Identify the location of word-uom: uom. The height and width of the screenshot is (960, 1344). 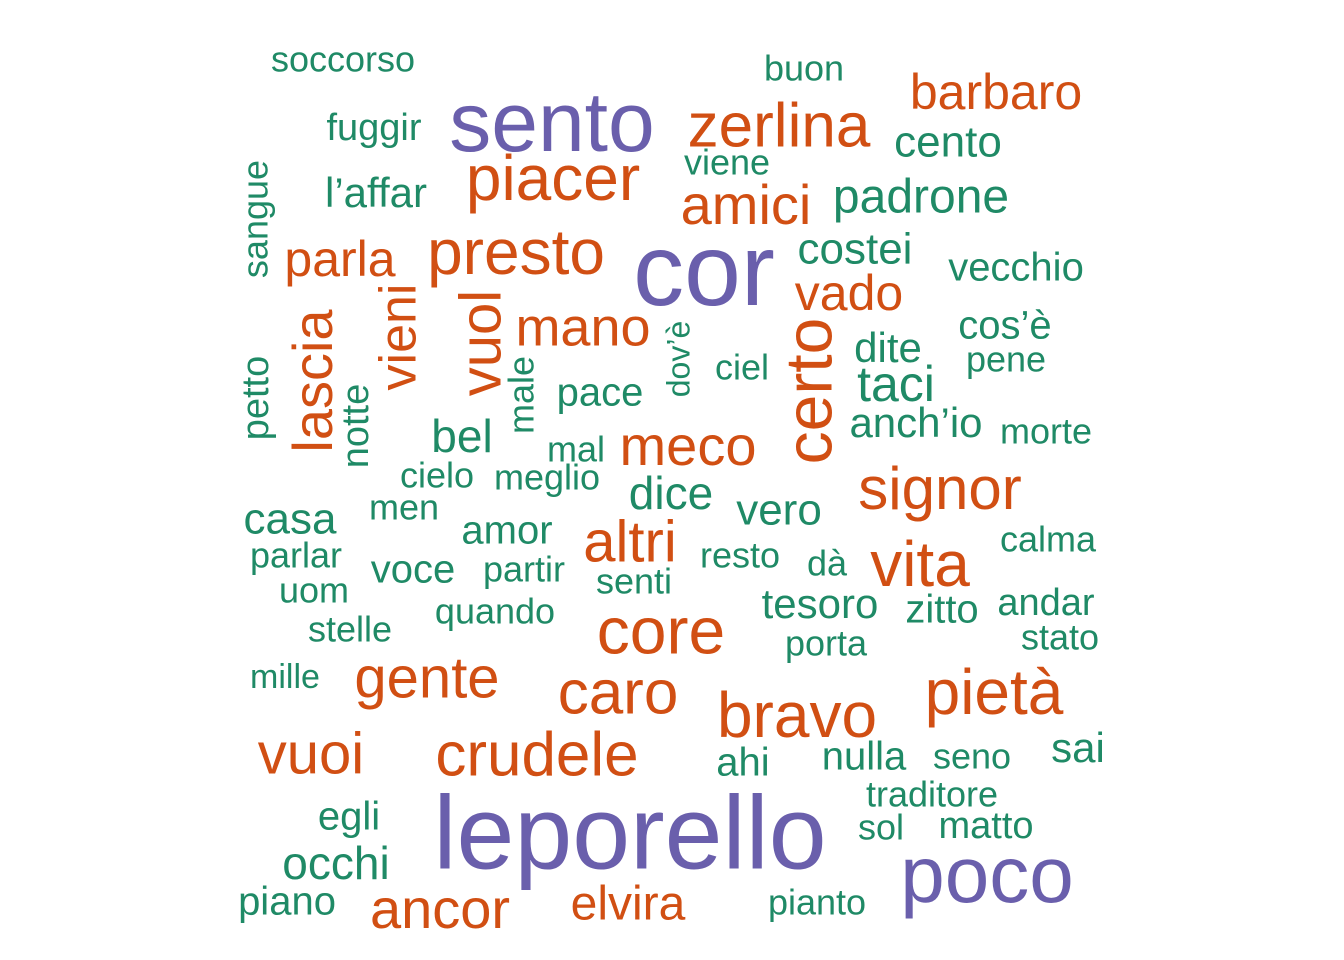
(314, 590).